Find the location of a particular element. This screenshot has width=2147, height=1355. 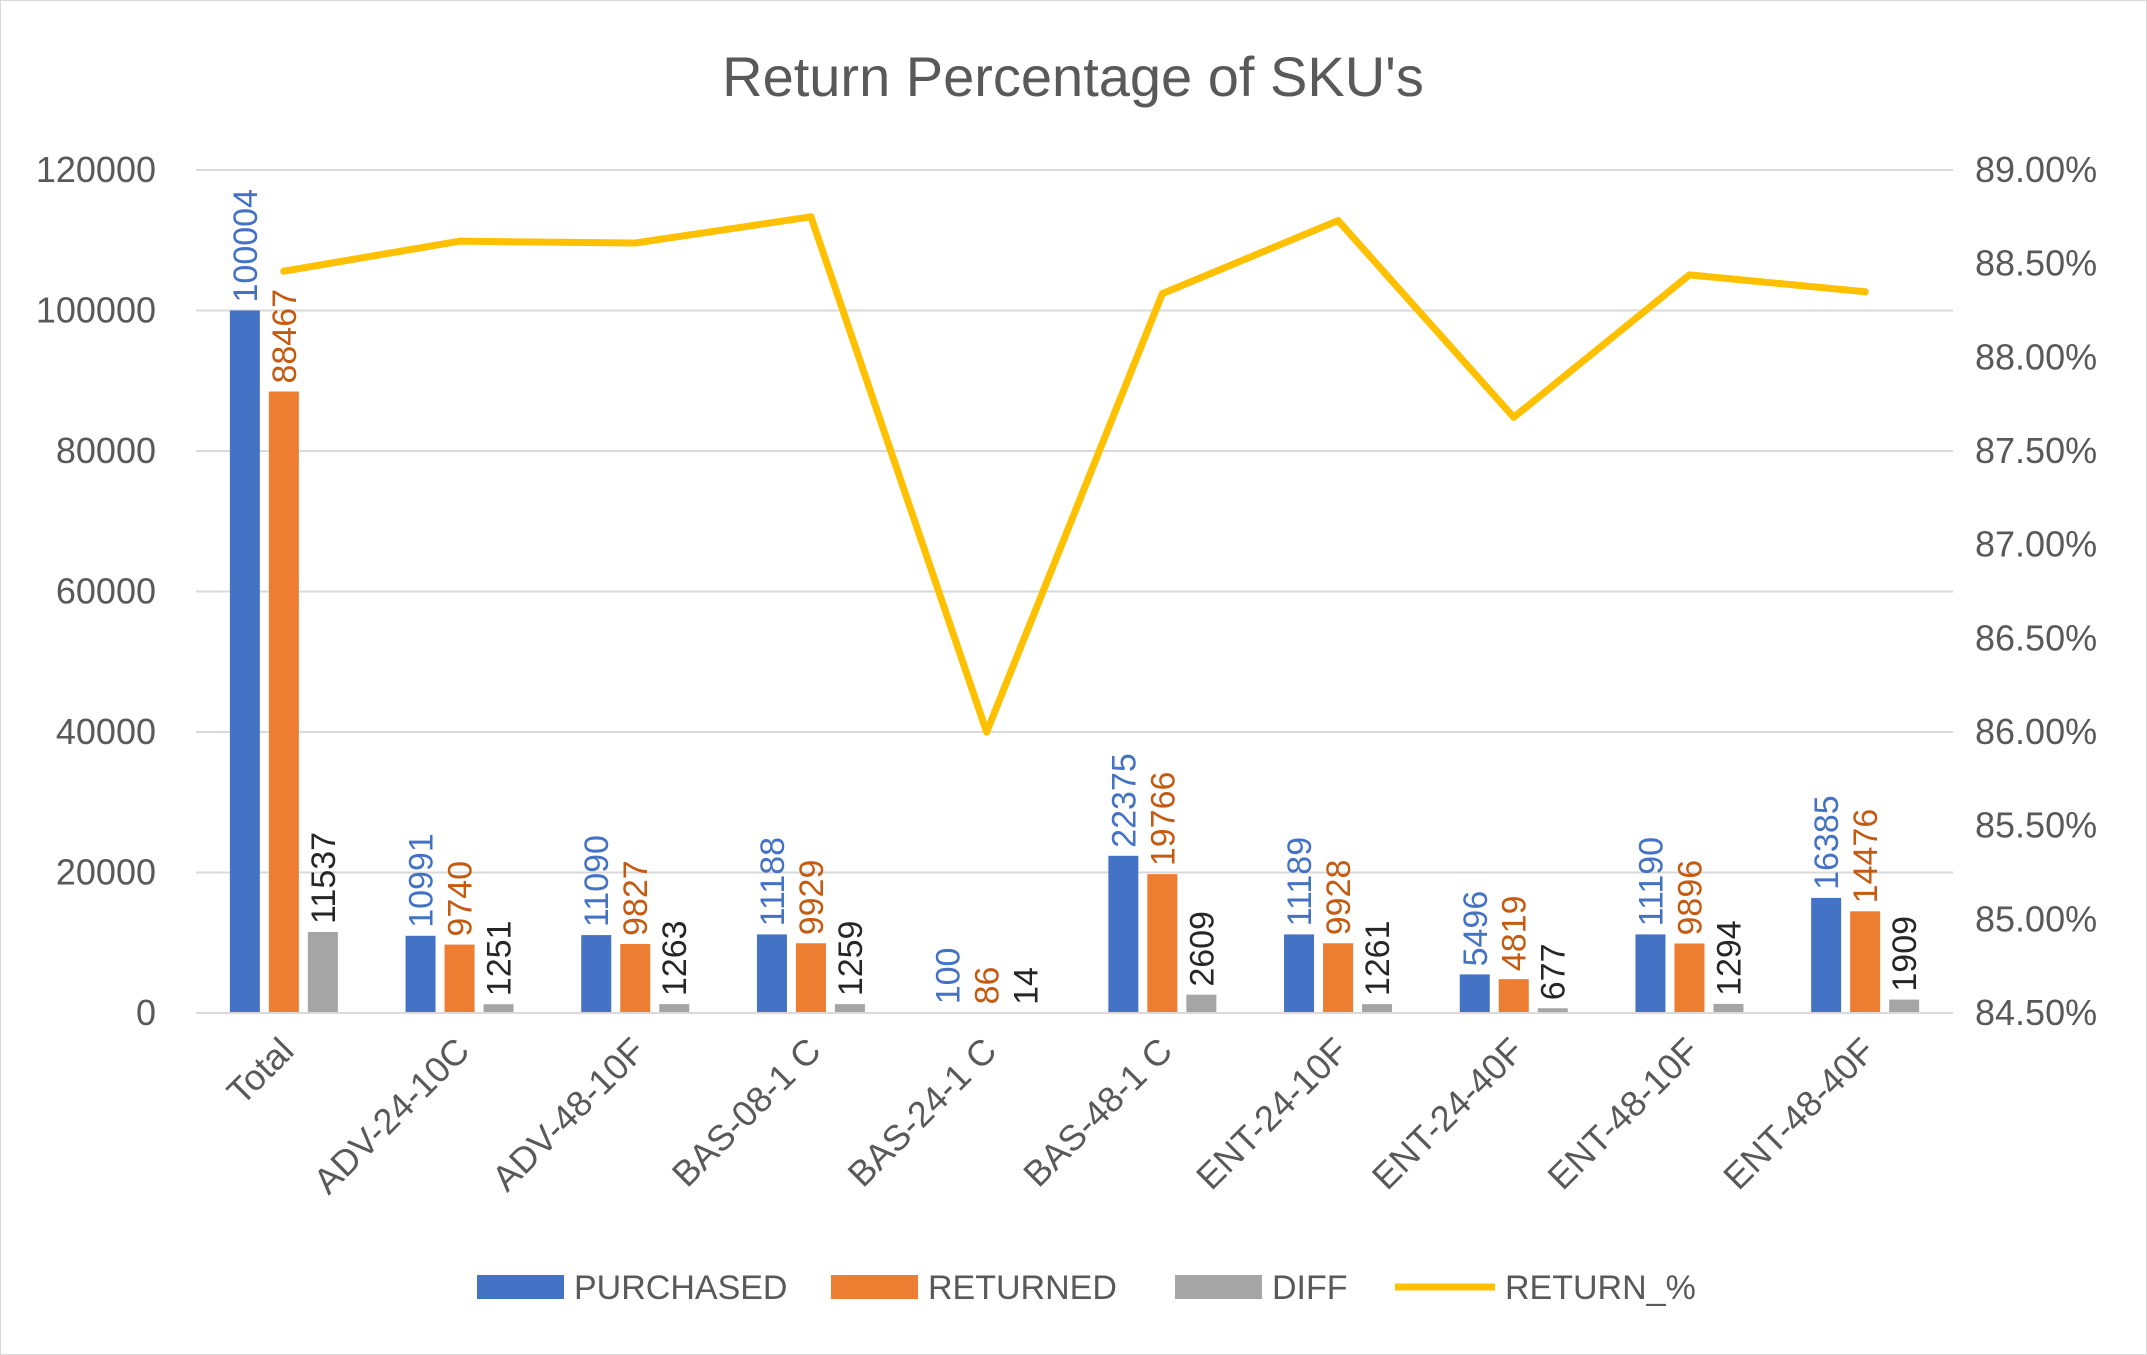

y-secondary-tick-label: 87.50% is located at coordinates (2036, 450).